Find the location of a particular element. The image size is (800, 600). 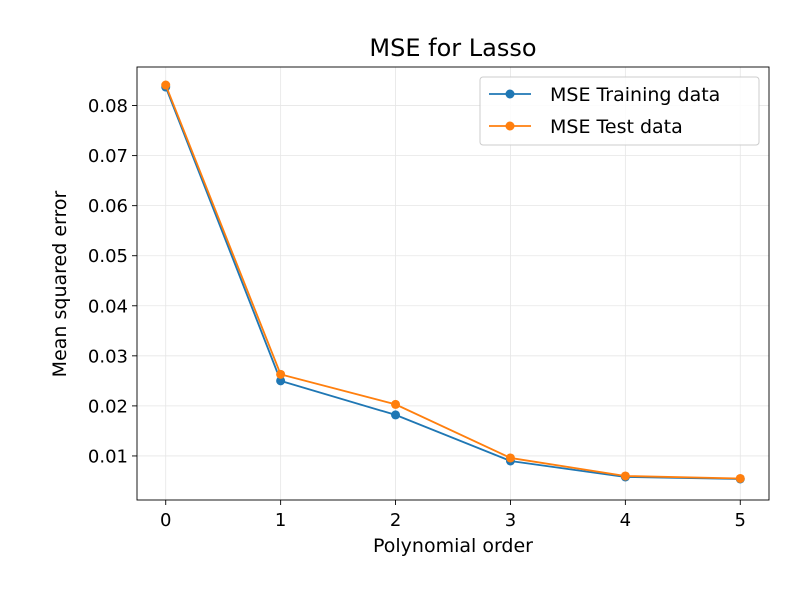

y-tick-label-0: 0.01 is located at coordinates (108, 456).